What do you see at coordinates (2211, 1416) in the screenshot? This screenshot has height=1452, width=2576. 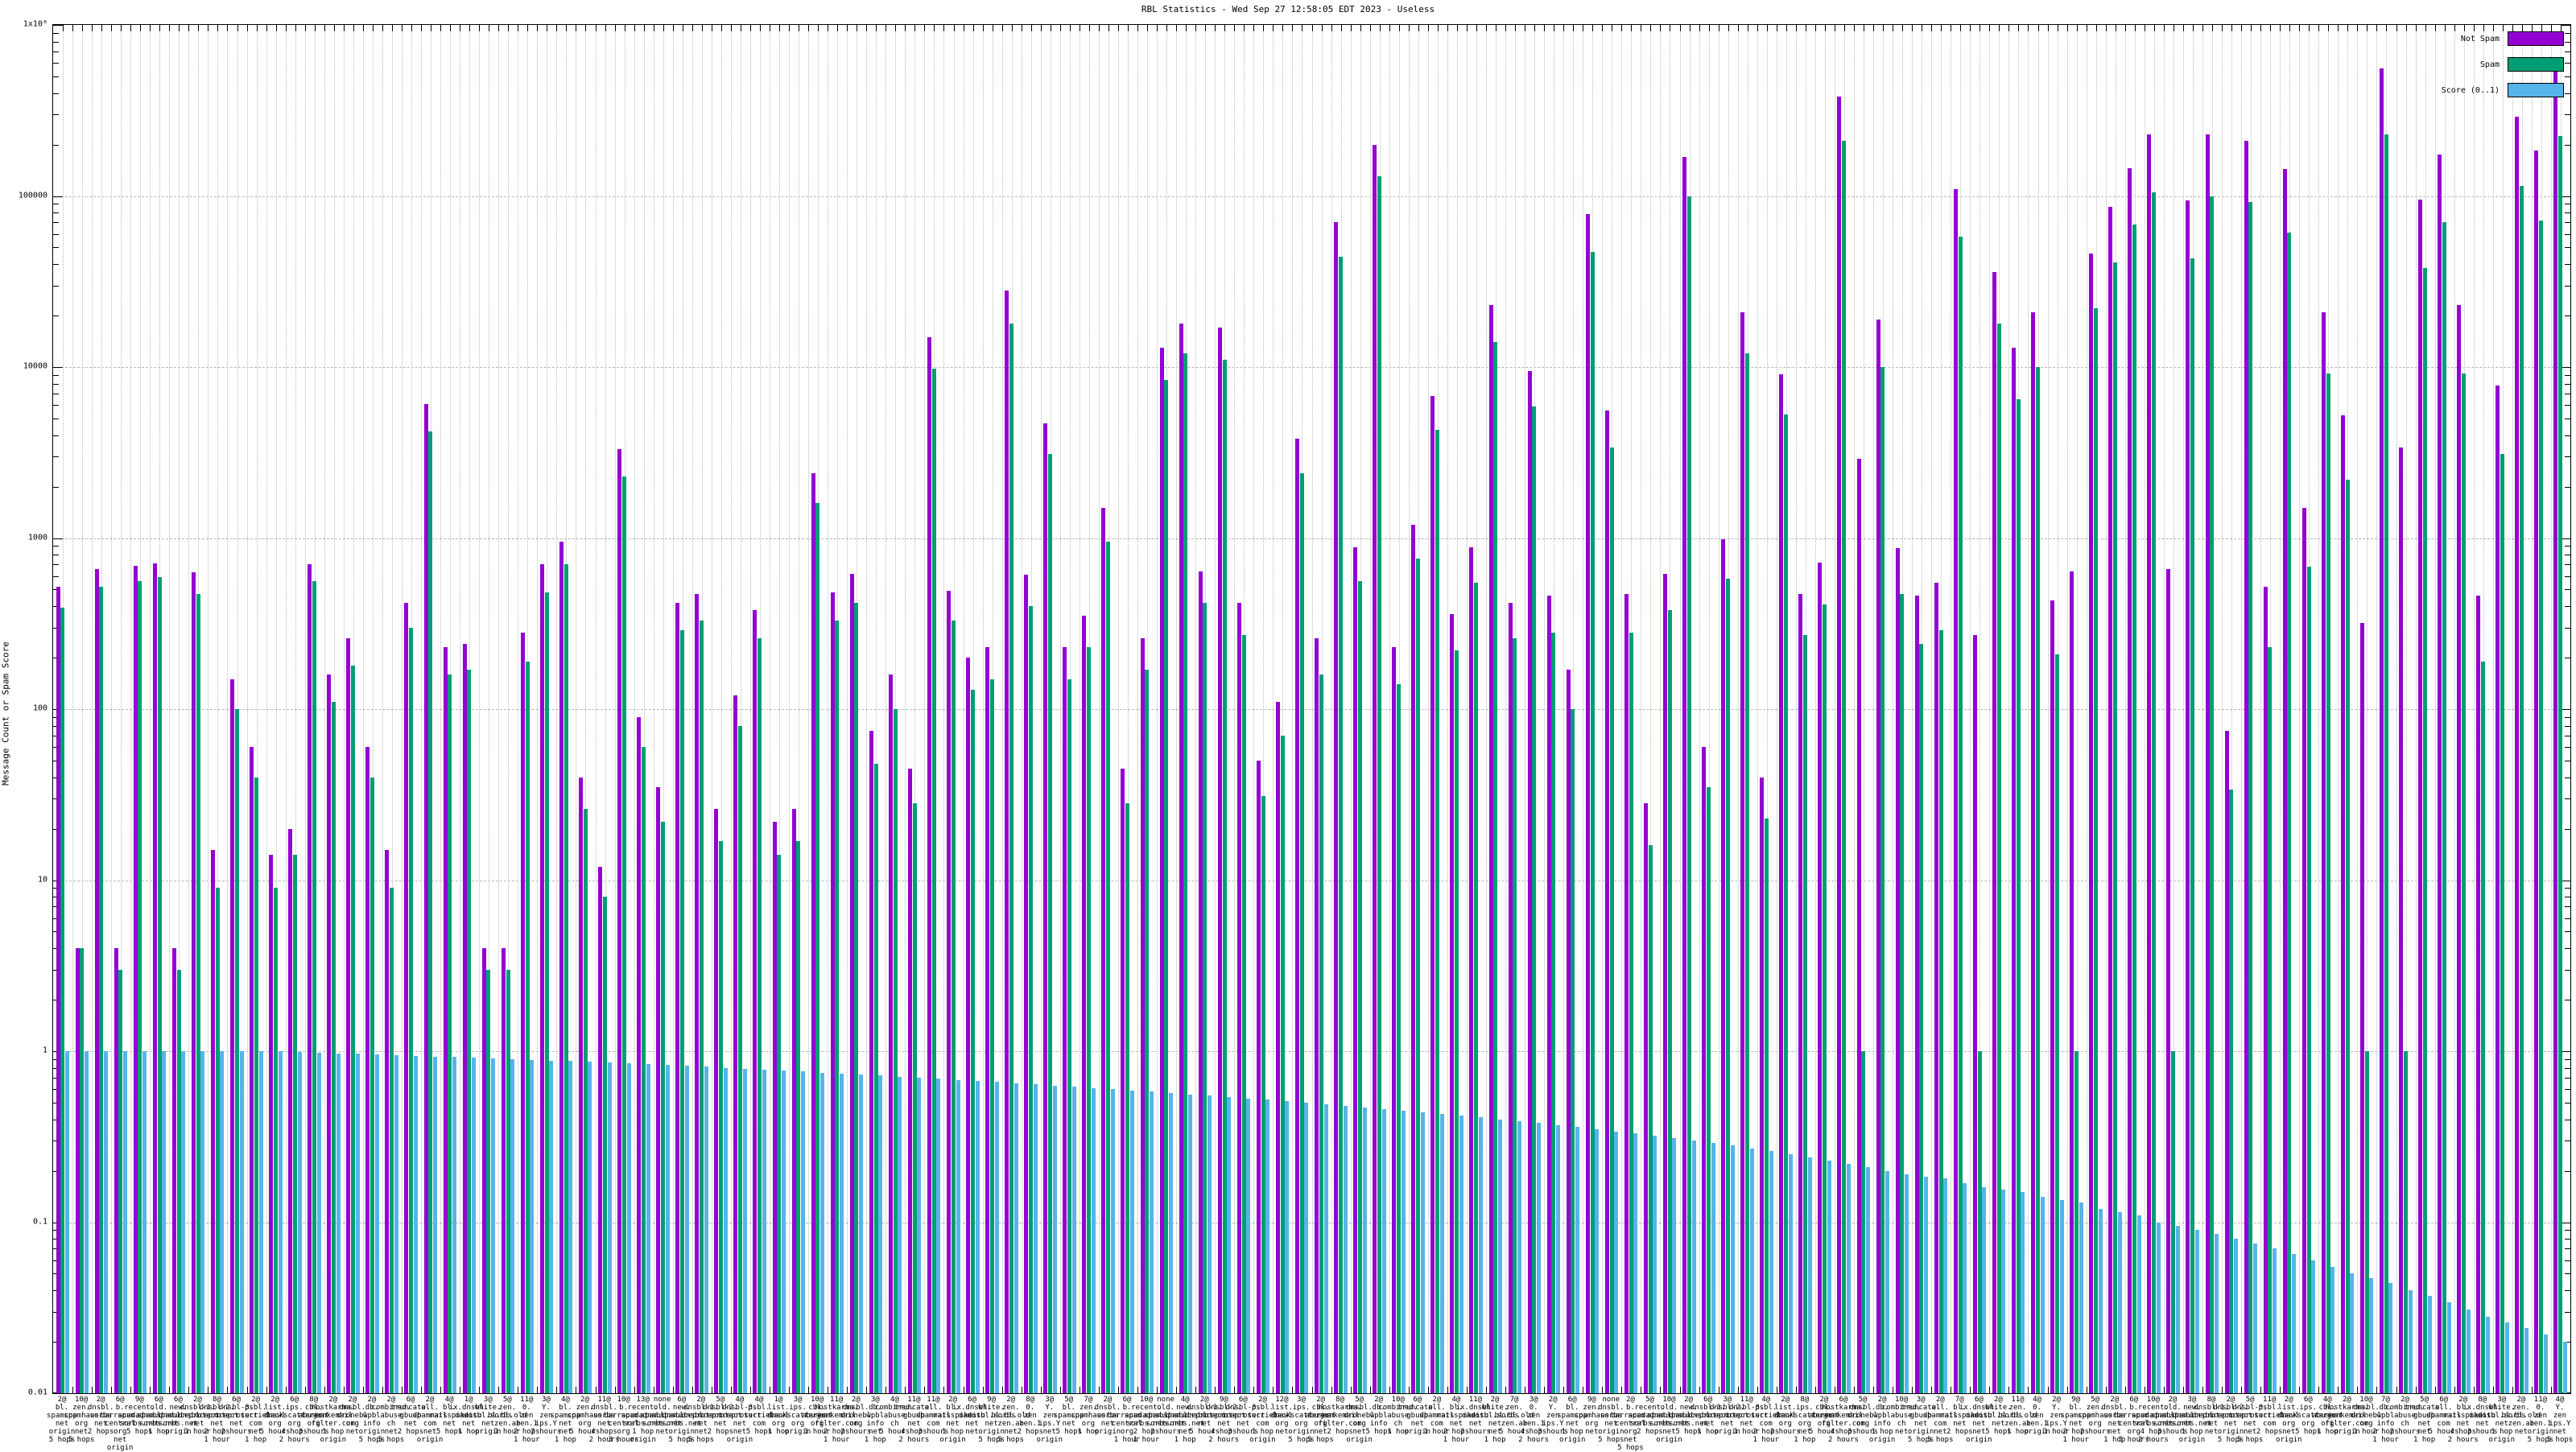 I see `x-tick-label: 8@ dnsbl-1. uceprotect net net` at bounding box center [2211, 1416].